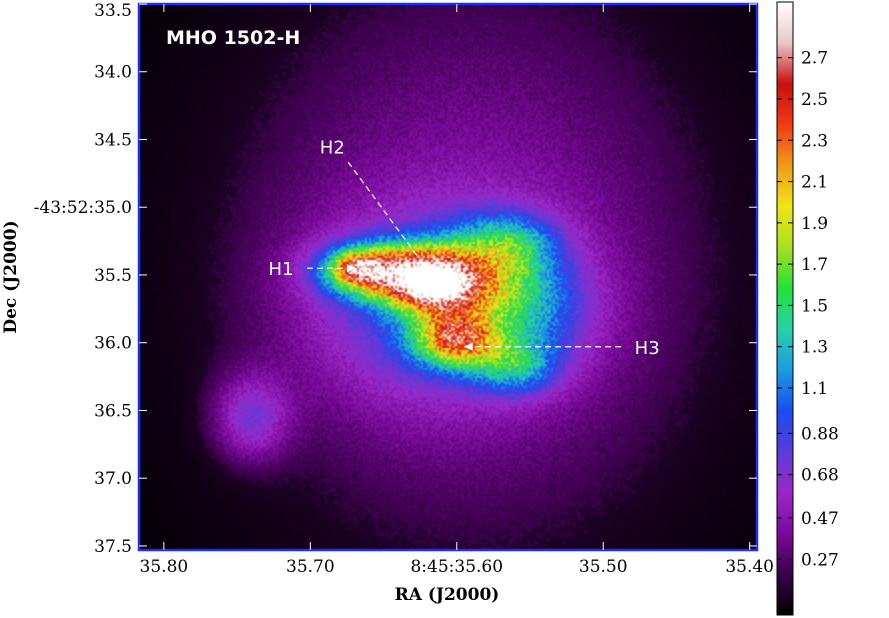  Describe the element at coordinates (113, 73) in the screenshot. I see `y-tick-label: 34.0` at that location.